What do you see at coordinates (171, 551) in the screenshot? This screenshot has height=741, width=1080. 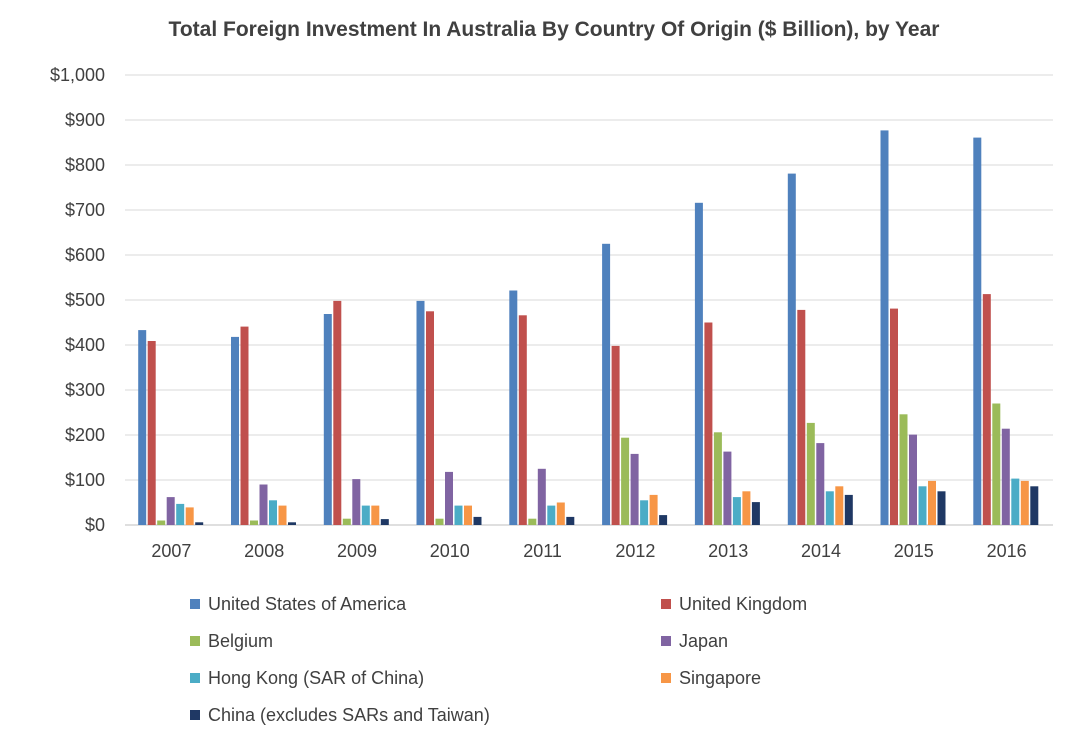 I see `x-tick-label: 2007` at bounding box center [171, 551].